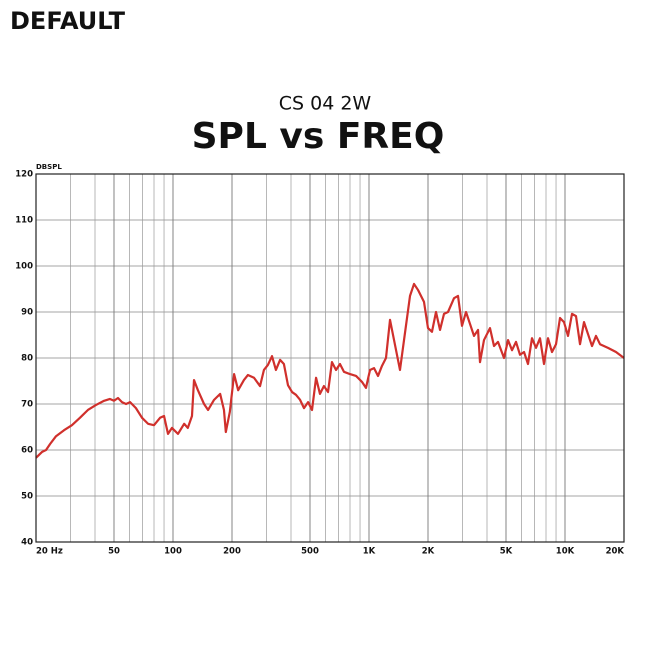 This screenshot has width=650, height=650. I want to click on y-tick-label: 120, so click(24, 175).